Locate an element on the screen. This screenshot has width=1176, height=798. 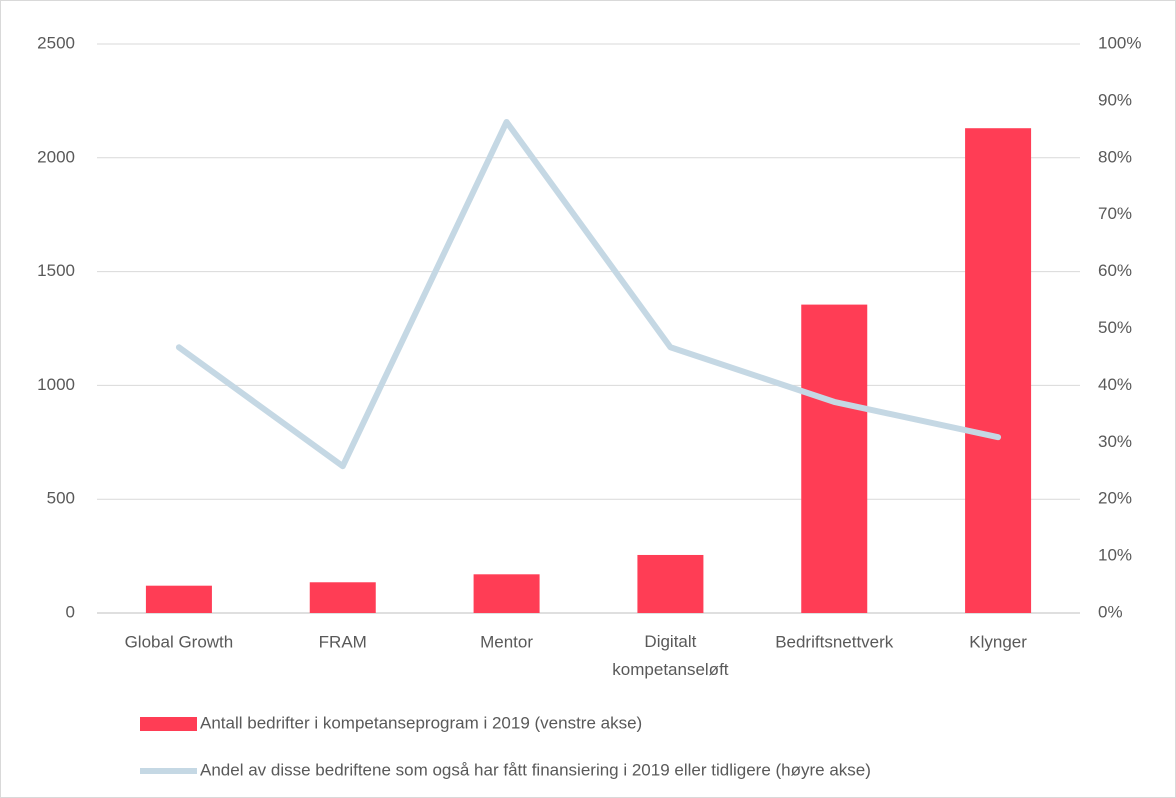
y-tick-label: 1500 is located at coordinates (56, 270).